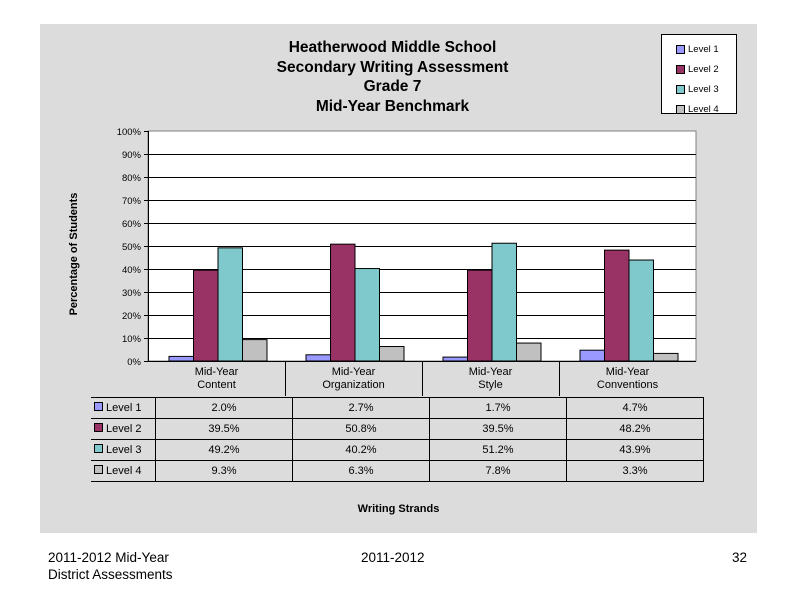  I want to click on table-cell: 6.3%, so click(361, 471).